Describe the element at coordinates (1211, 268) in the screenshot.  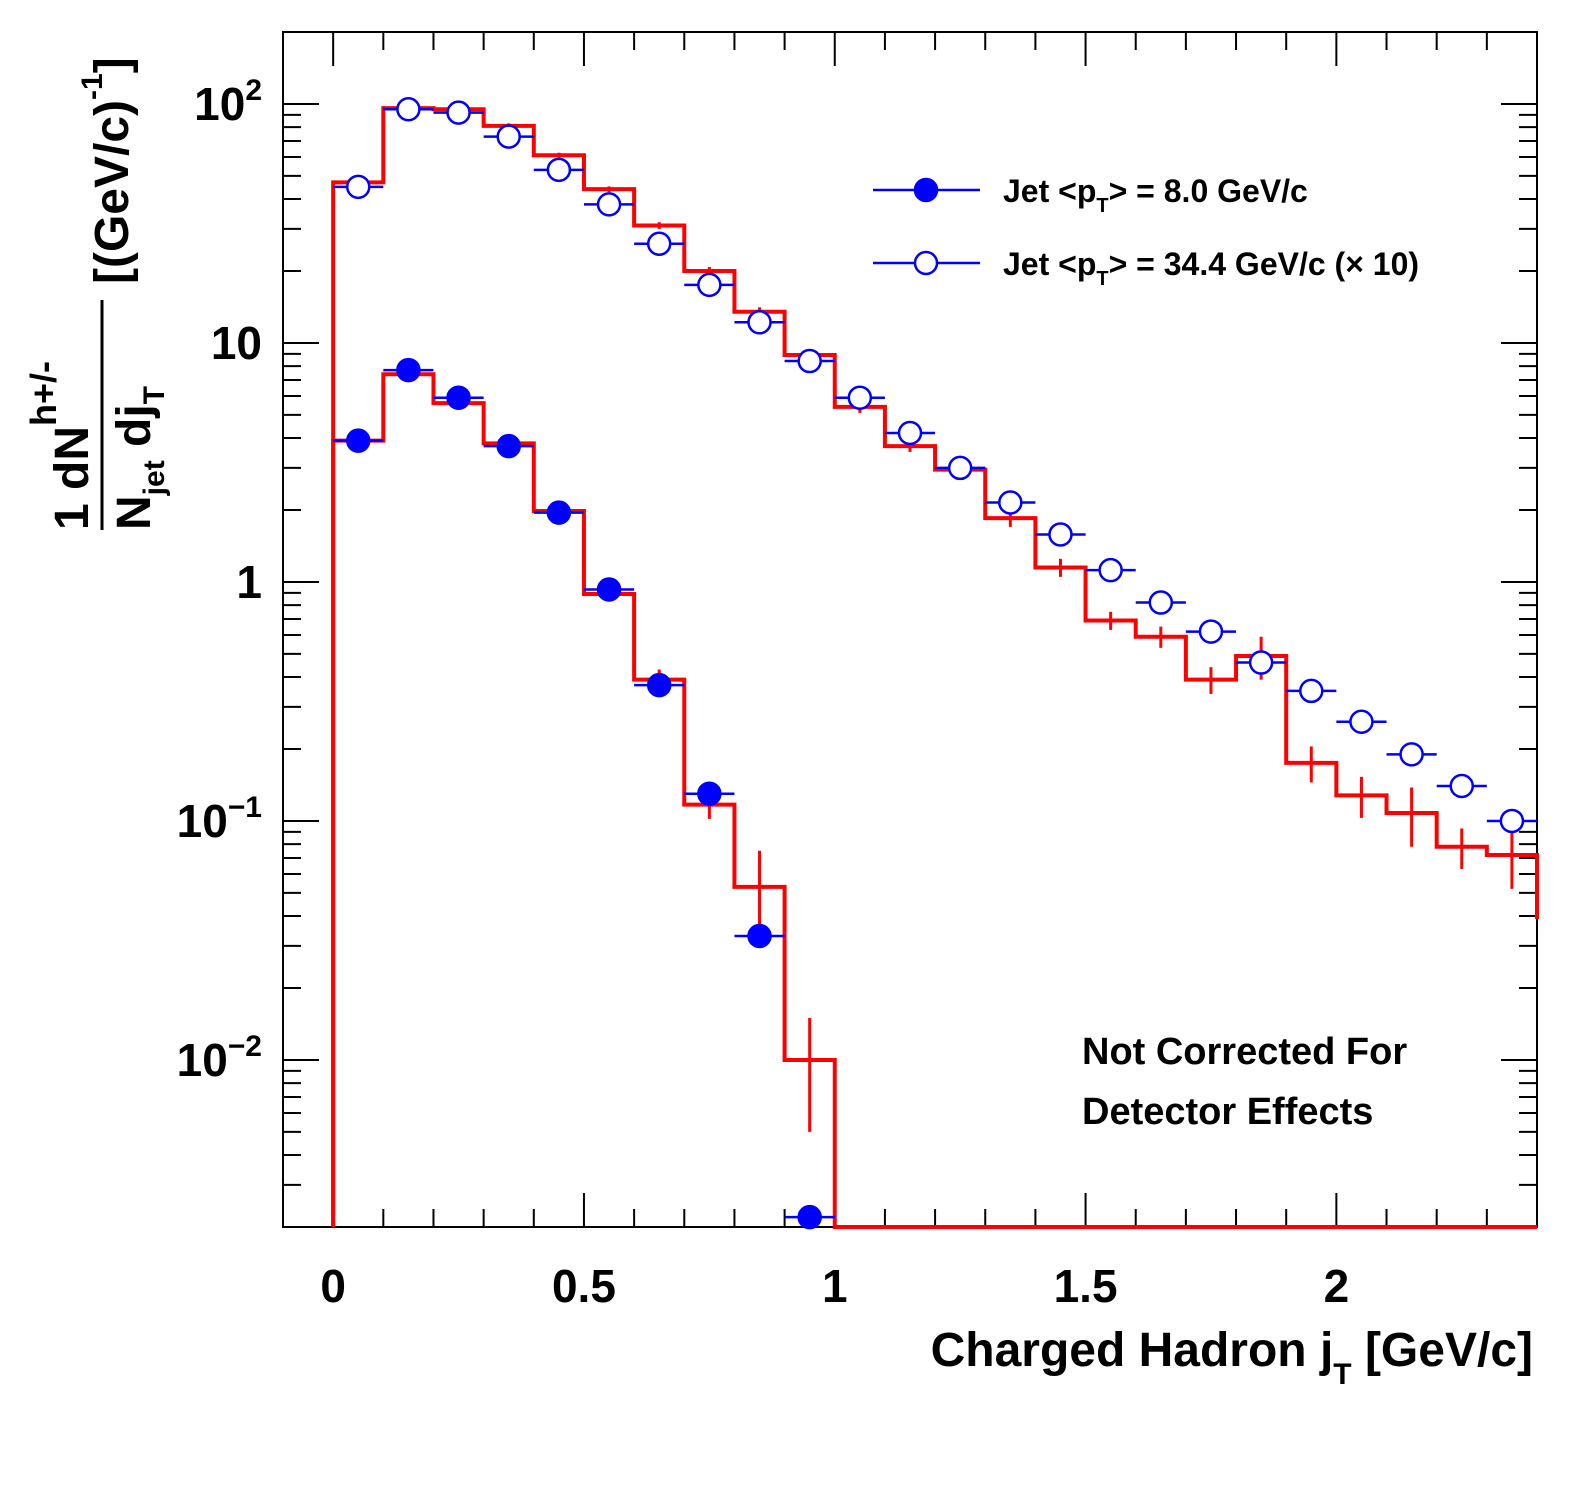
I see `svg-text: Jet <pT> = 34.4 GeV/c (× 10)` at that location.